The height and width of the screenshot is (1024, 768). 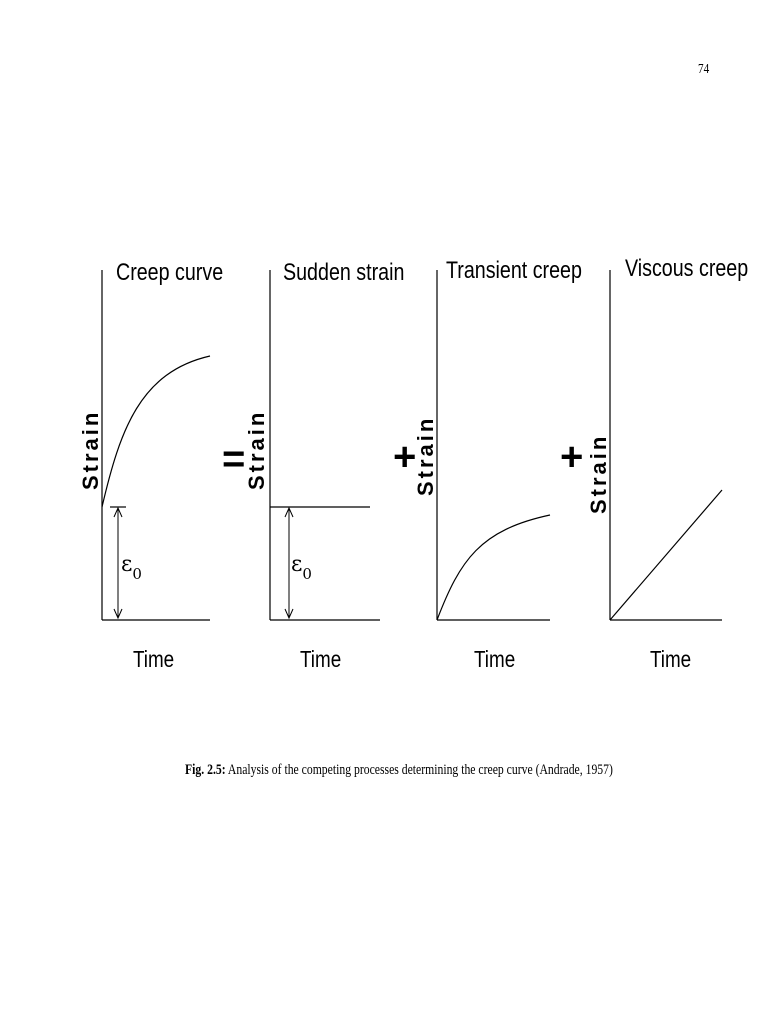 I want to click on panel-viscous-creep: Viscous creep Strain Time, so click(x=667, y=463).